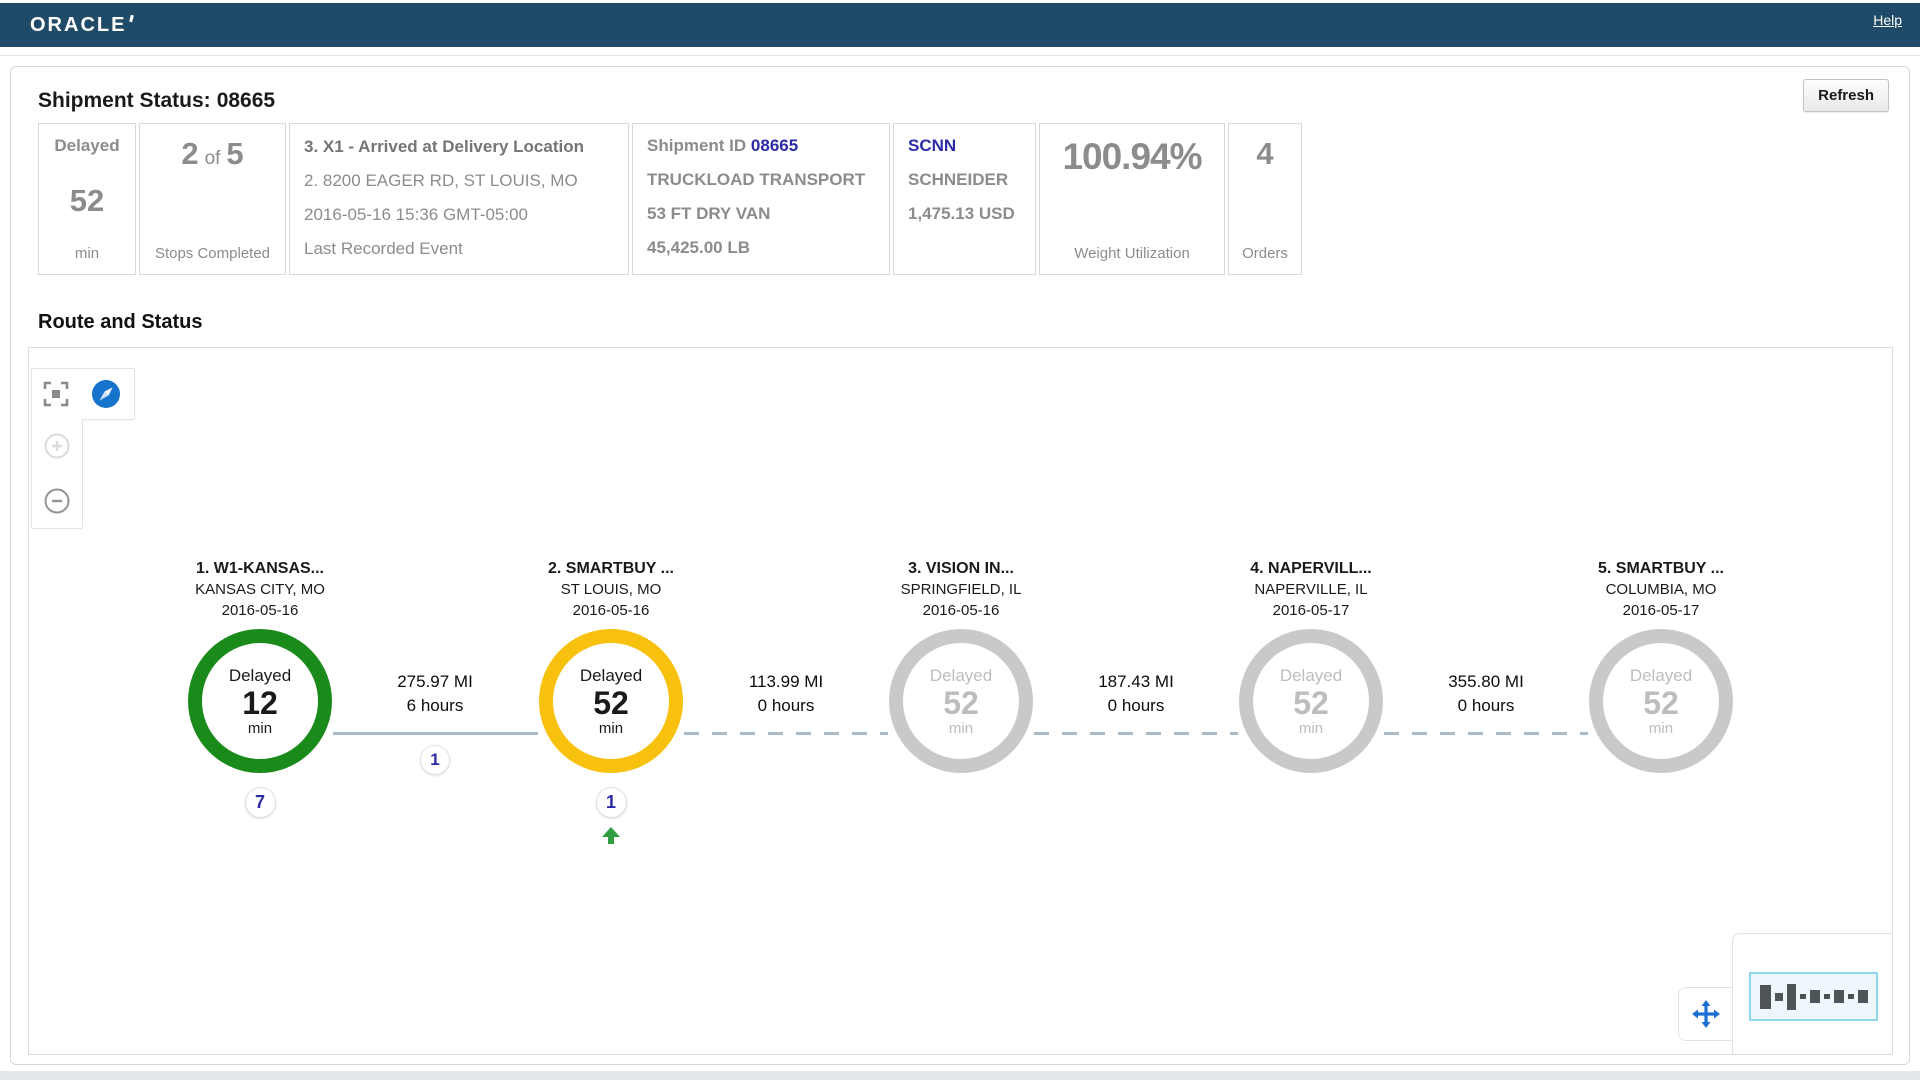 This screenshot has width=1920, height=1080. I want to click on compass-button, so click(106, 394).